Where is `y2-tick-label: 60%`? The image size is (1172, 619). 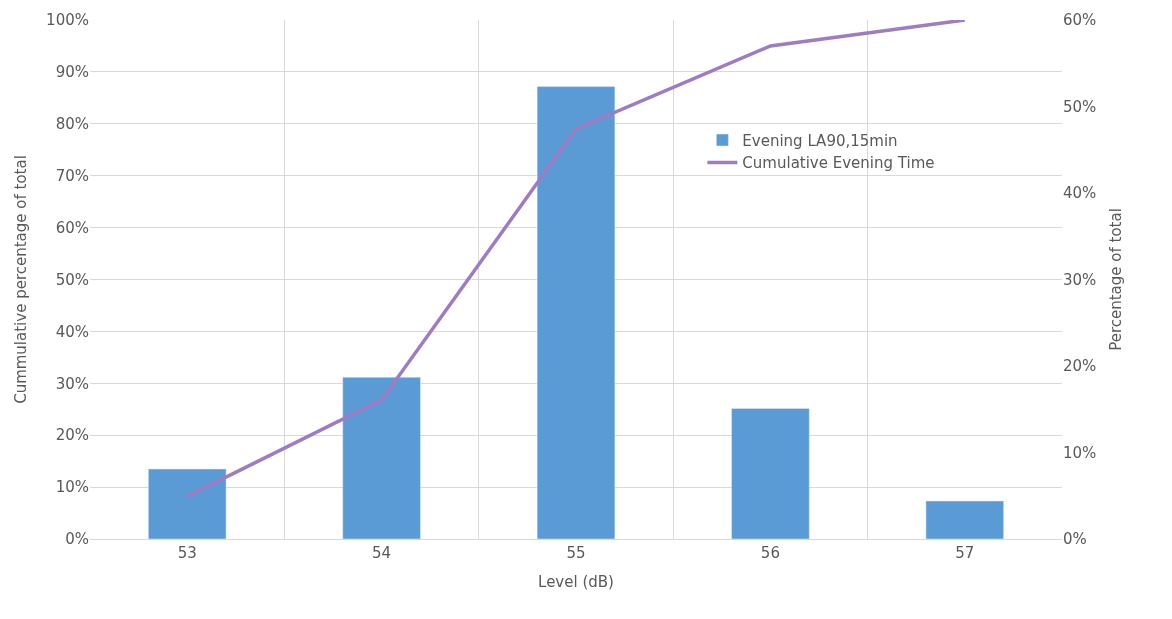
y2-tick-label: 60% is located at coordinates (1080, 20).